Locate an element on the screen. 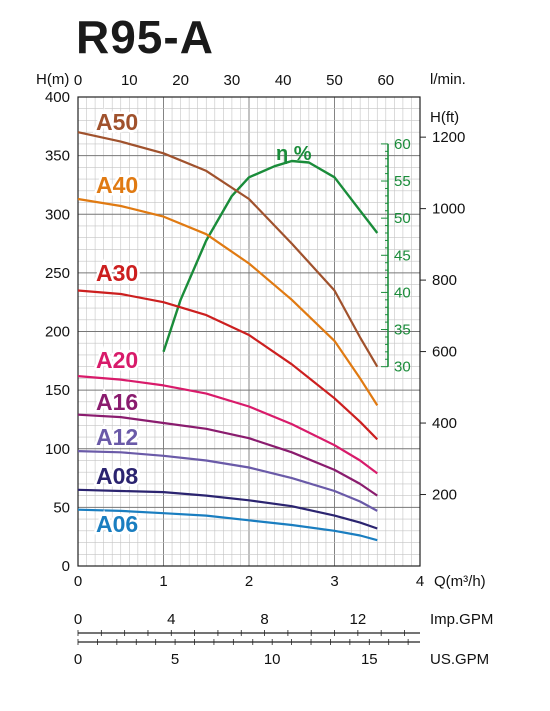 The height and width of the screenshot is (711, 550). top-tick-label: 40 is located at coordinates (283, 80).